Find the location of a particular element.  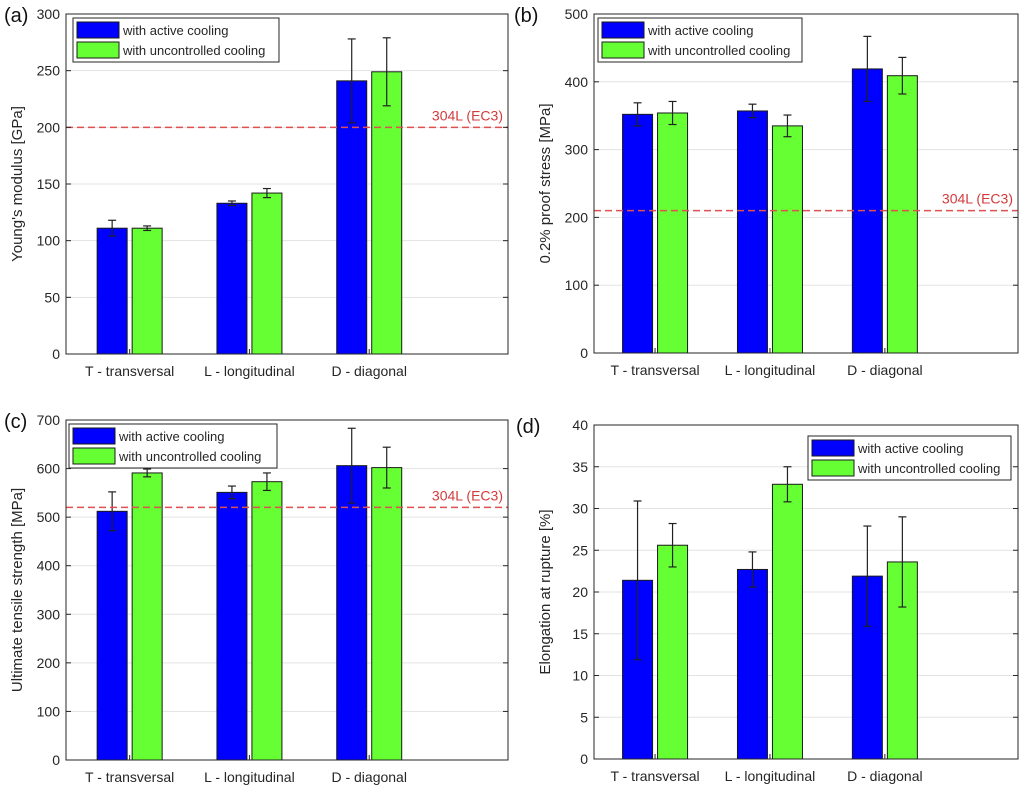

y-tick-label: 700 is located at coordinates (49, 420).